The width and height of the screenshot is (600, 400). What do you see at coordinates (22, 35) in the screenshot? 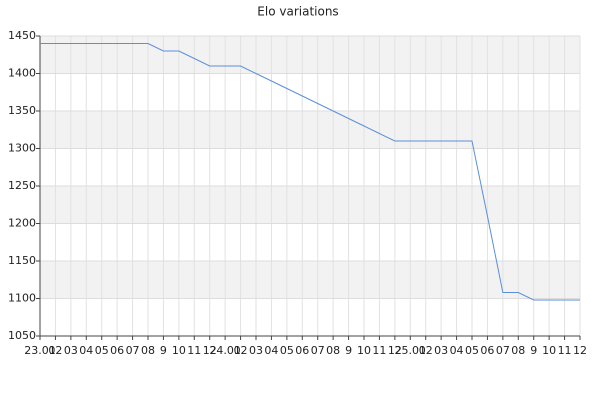
I see `y-tick-label: 1450` at bounding box center [22, 35].